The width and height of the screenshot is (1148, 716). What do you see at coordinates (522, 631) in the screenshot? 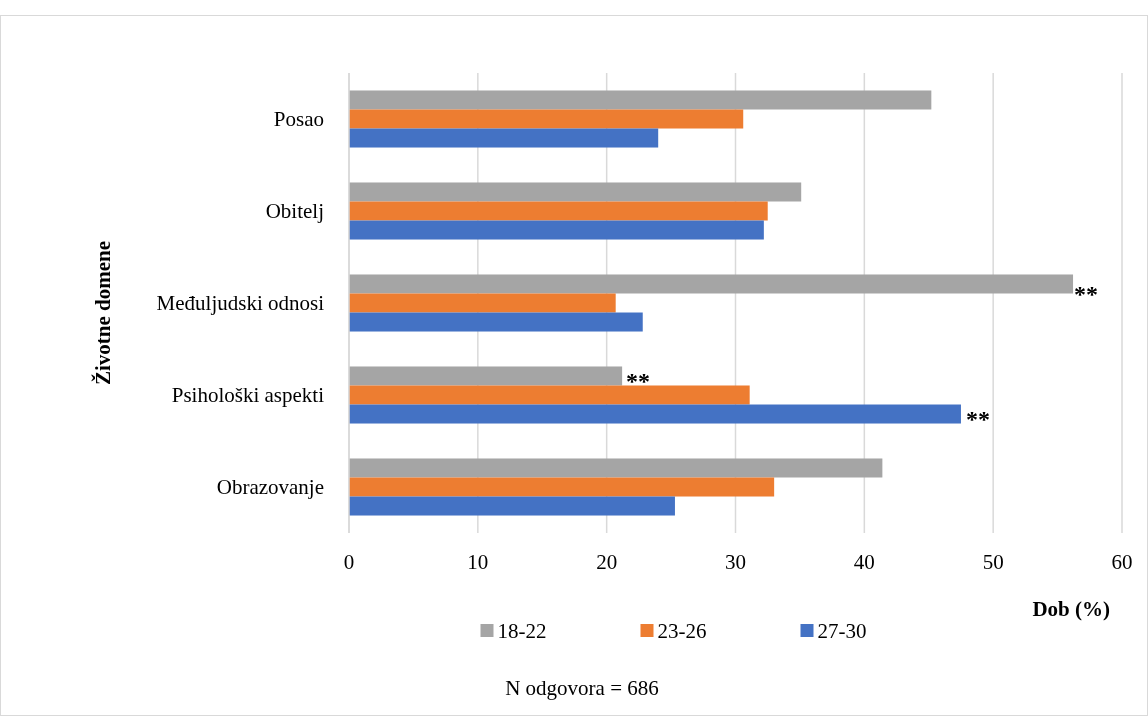
I see `legend-label: 18-22` at bounding box center [522, 631].